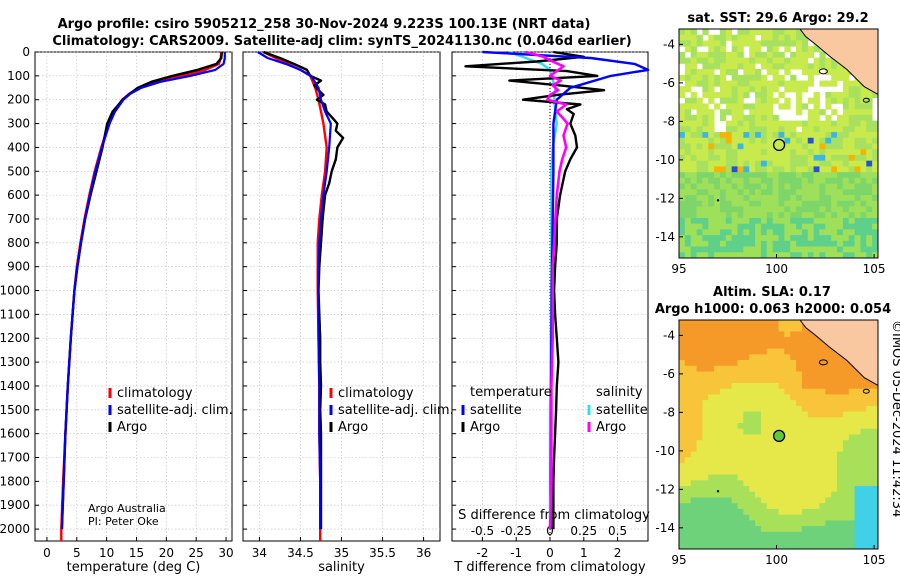 The height and width of the screenshot is (580, 900). What do you see at coordinates (617, 531) in the screenshot?
I see `s-tick-label: 0.5` at bounding box center [617, 531].